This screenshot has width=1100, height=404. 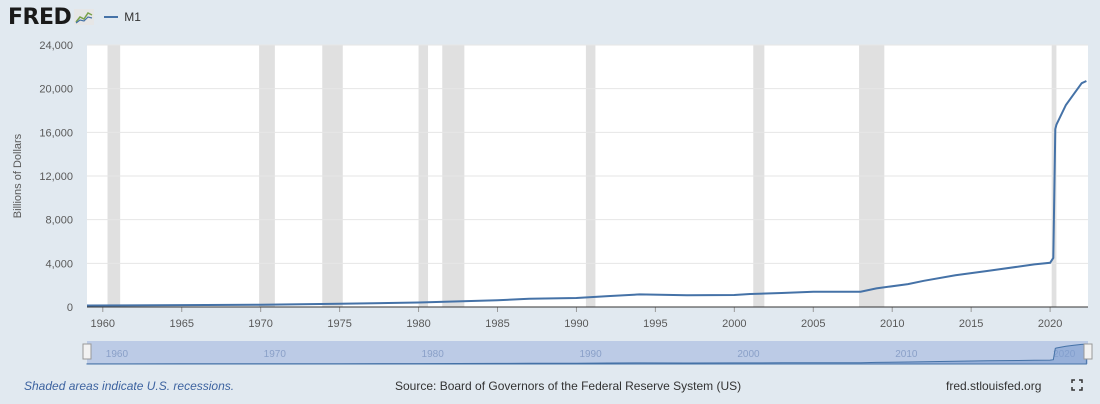 What do you see at coordinates (1088, 351) in the screenshot?
I see `navigator-right-handle` at bounding box center [1088, 351].